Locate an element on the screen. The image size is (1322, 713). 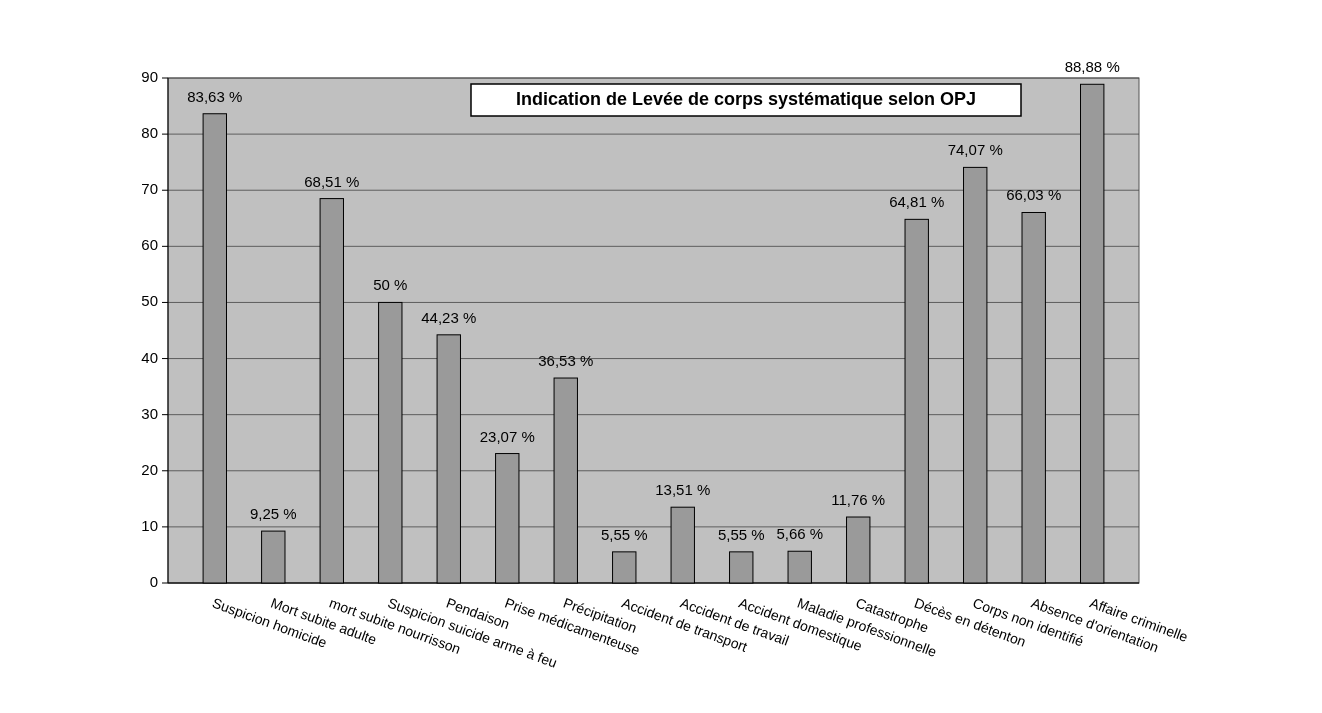
data-label: 11,76 % is located at coordinates (858, 500).